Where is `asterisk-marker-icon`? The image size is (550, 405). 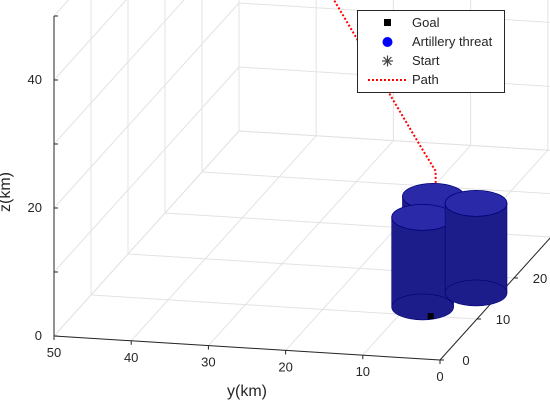 asterisk-marker-icon is located at coordinates (387, 61).